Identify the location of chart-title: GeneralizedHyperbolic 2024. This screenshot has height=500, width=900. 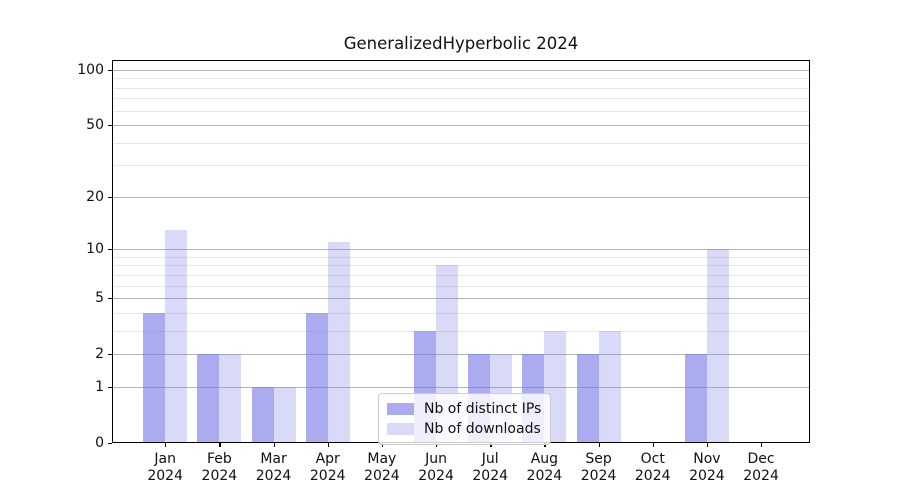
(461, 43).